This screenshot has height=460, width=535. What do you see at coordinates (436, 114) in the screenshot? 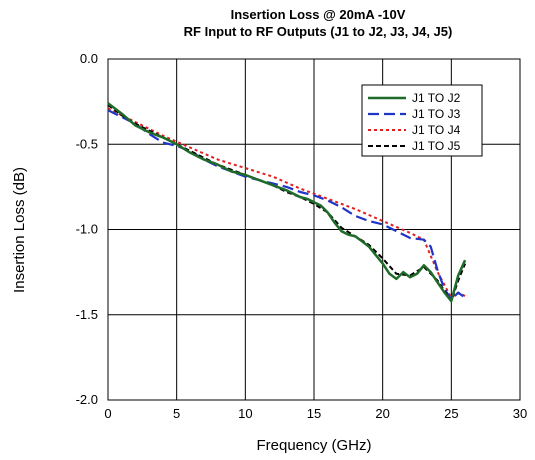
I see `legend-label: J1 TO J3` at bounding box center [436, 114].